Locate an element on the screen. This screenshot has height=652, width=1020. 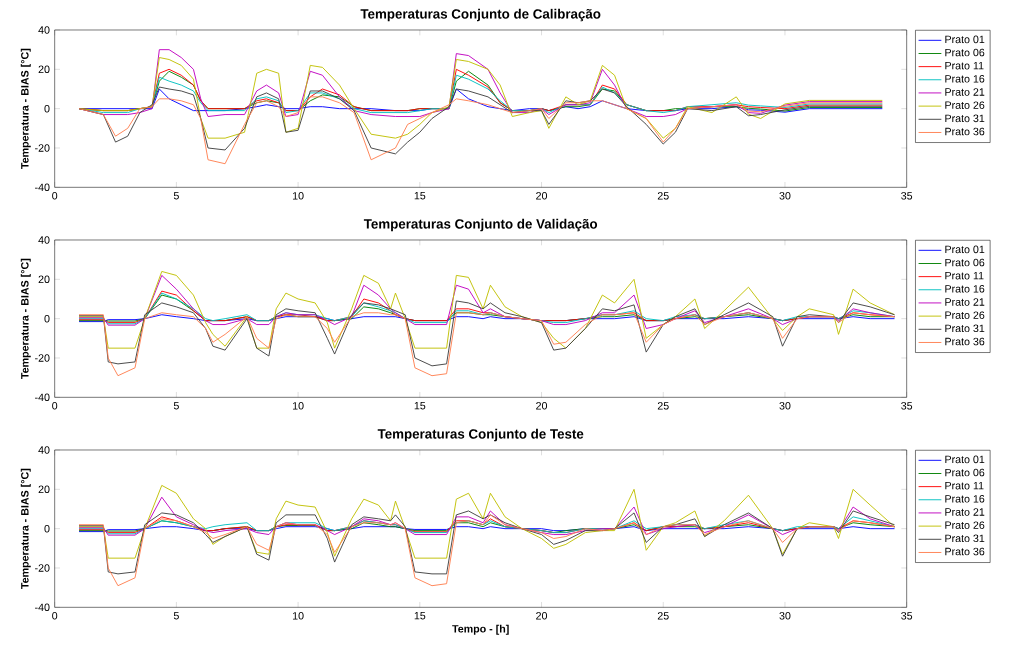
chart-title: Temperaturas Conjunto de Validação is located at coordinates (480, 225).